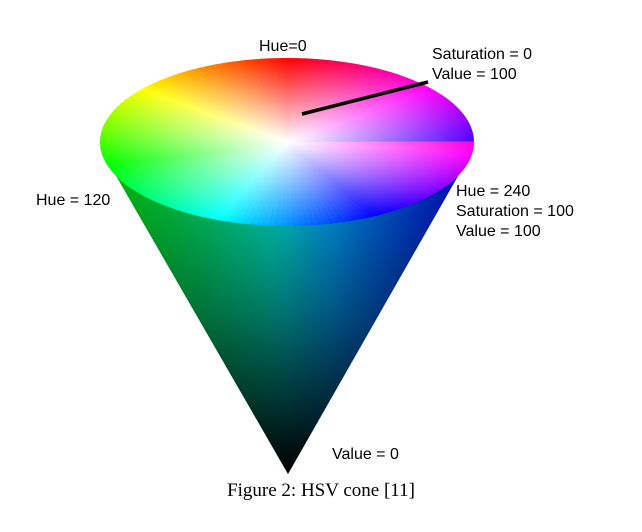  I want to click on label-saturation-0: Saturation = 0, so click(482, 54).